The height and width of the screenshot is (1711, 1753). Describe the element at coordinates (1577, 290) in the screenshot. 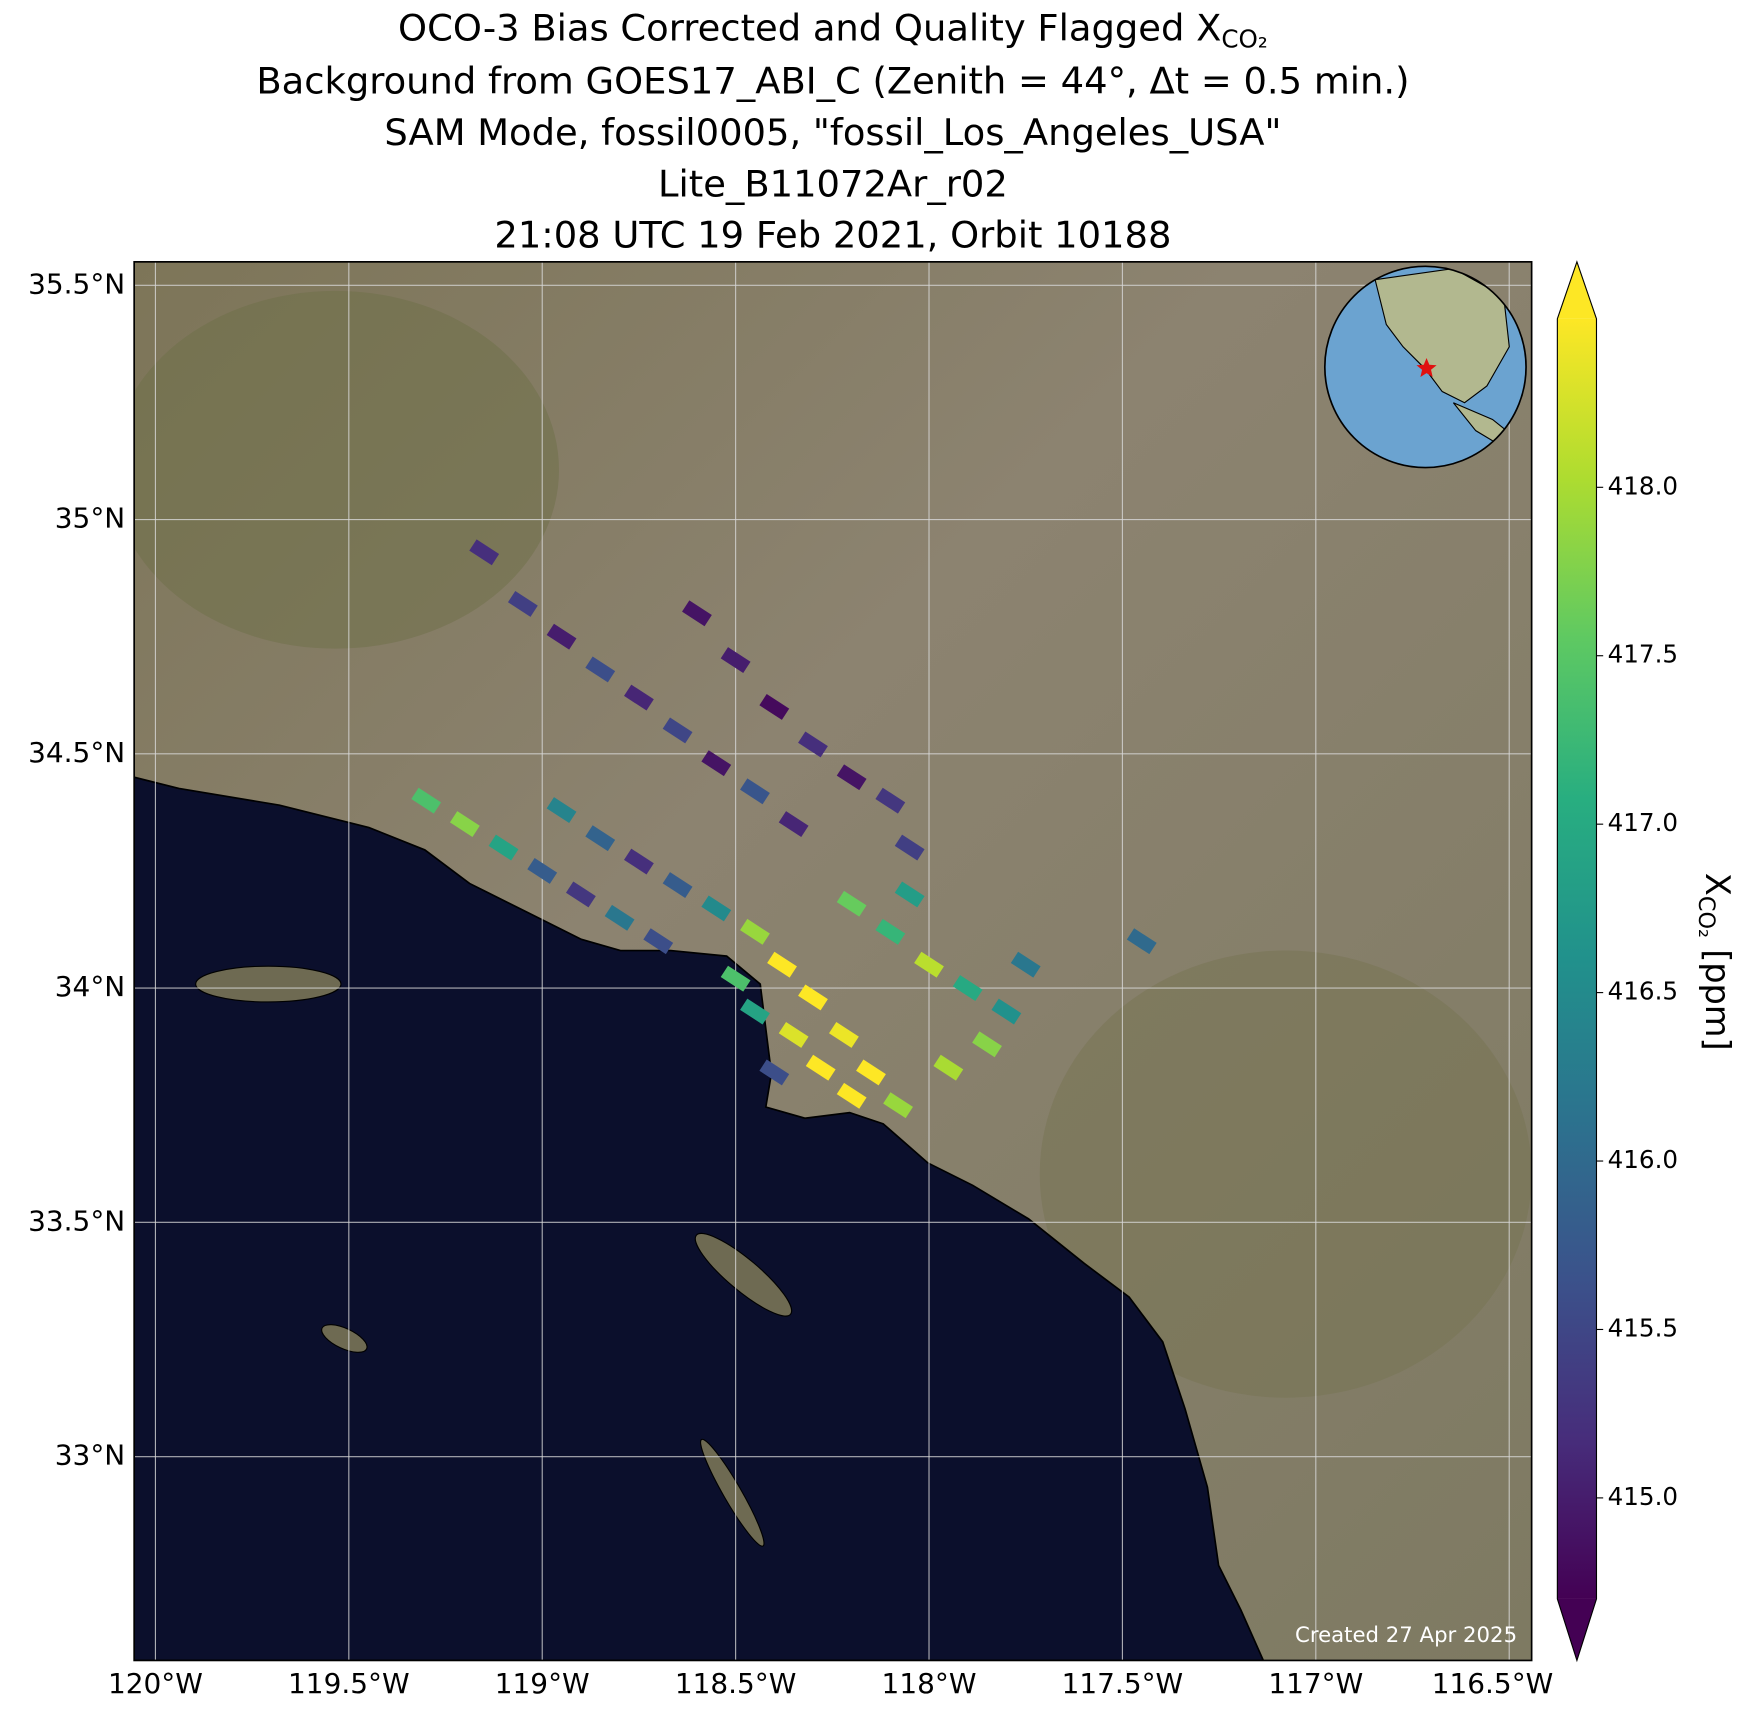

I see `colorbar-extend-max` at that location.